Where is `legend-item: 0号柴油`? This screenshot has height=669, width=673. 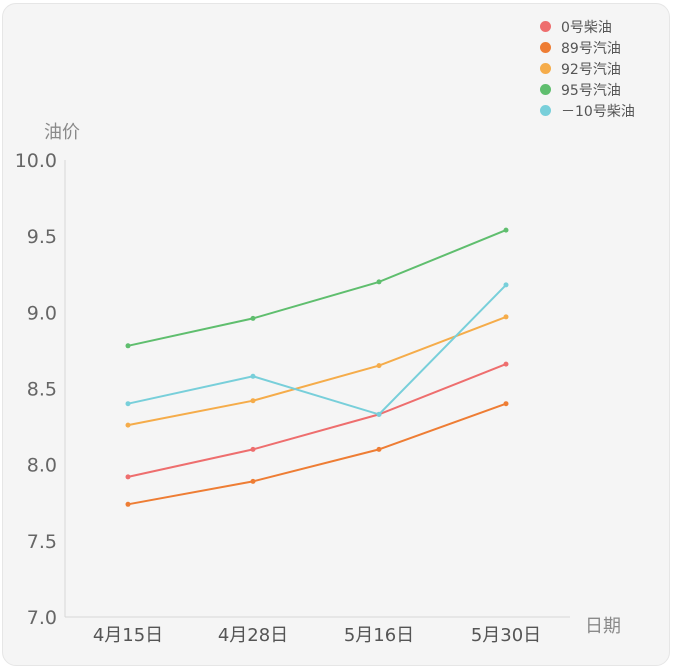
legend-item: 0号柴油 is located at coordinates (587, 26).